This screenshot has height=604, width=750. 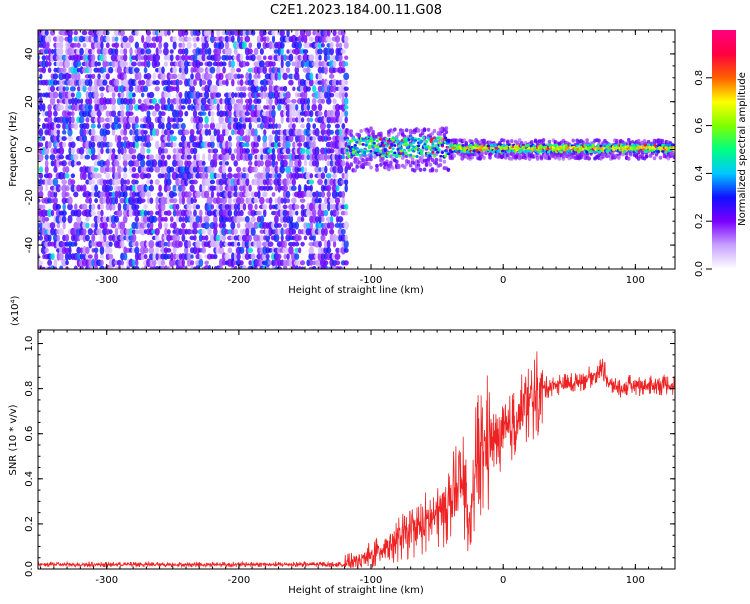 What do you see at coordinates (635, 280) in the screenshot?
I see `heatmap-xtick-label-4: 100` at bounding box center [635, 280].